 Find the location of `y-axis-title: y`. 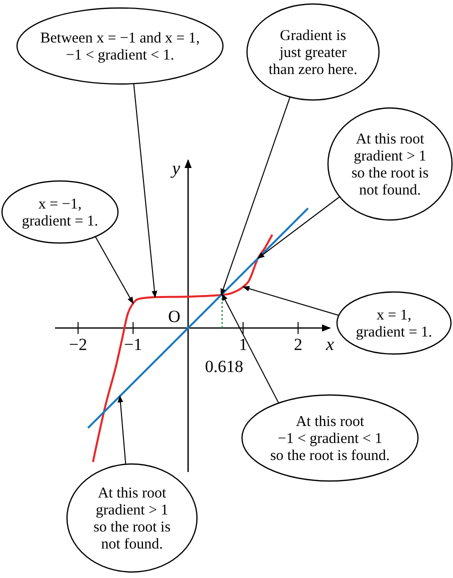

y-axis-title: y is located at coordinates (175, 168).